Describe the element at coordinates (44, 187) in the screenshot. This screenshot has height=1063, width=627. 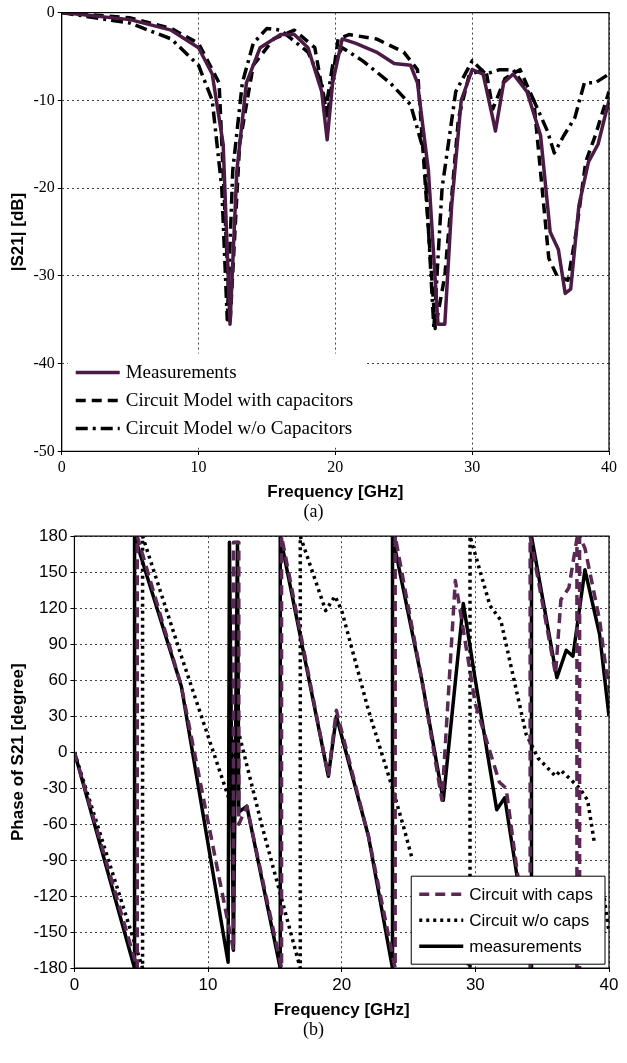
I see `y-tick-label: -20` at that location.